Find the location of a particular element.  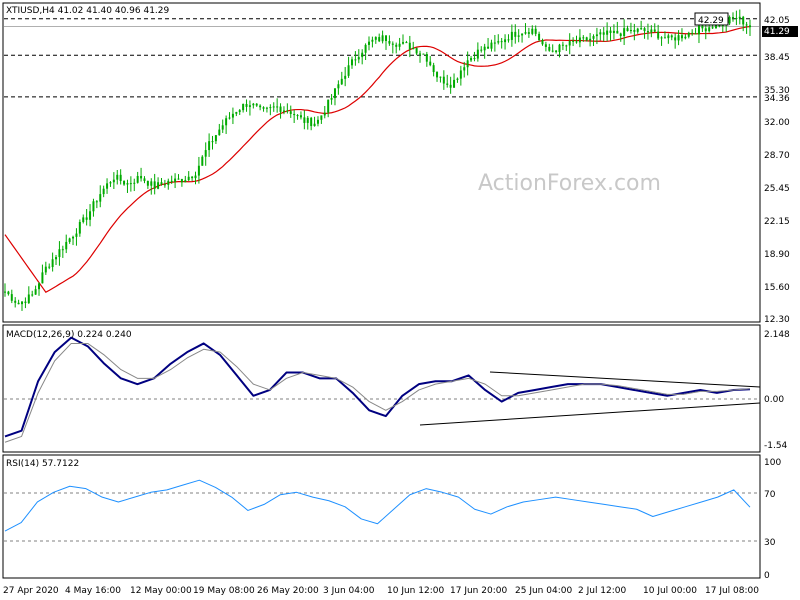

high-annotation: 42.29 is located at coordinates (711, 19).